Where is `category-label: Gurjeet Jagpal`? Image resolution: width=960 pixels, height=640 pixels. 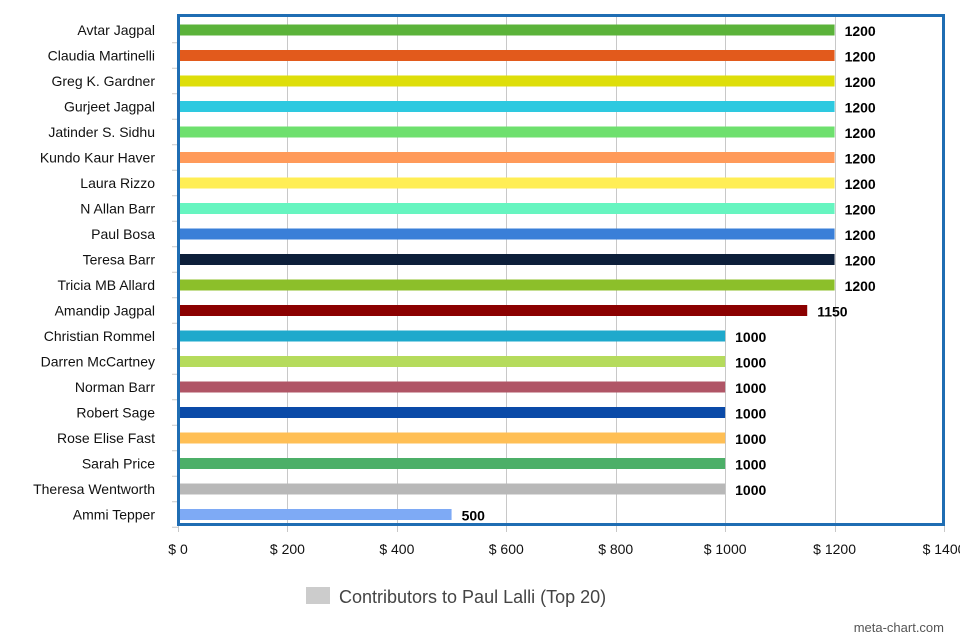
category-label: Gurjeet Jagpal is located at coordinates (109, 107).